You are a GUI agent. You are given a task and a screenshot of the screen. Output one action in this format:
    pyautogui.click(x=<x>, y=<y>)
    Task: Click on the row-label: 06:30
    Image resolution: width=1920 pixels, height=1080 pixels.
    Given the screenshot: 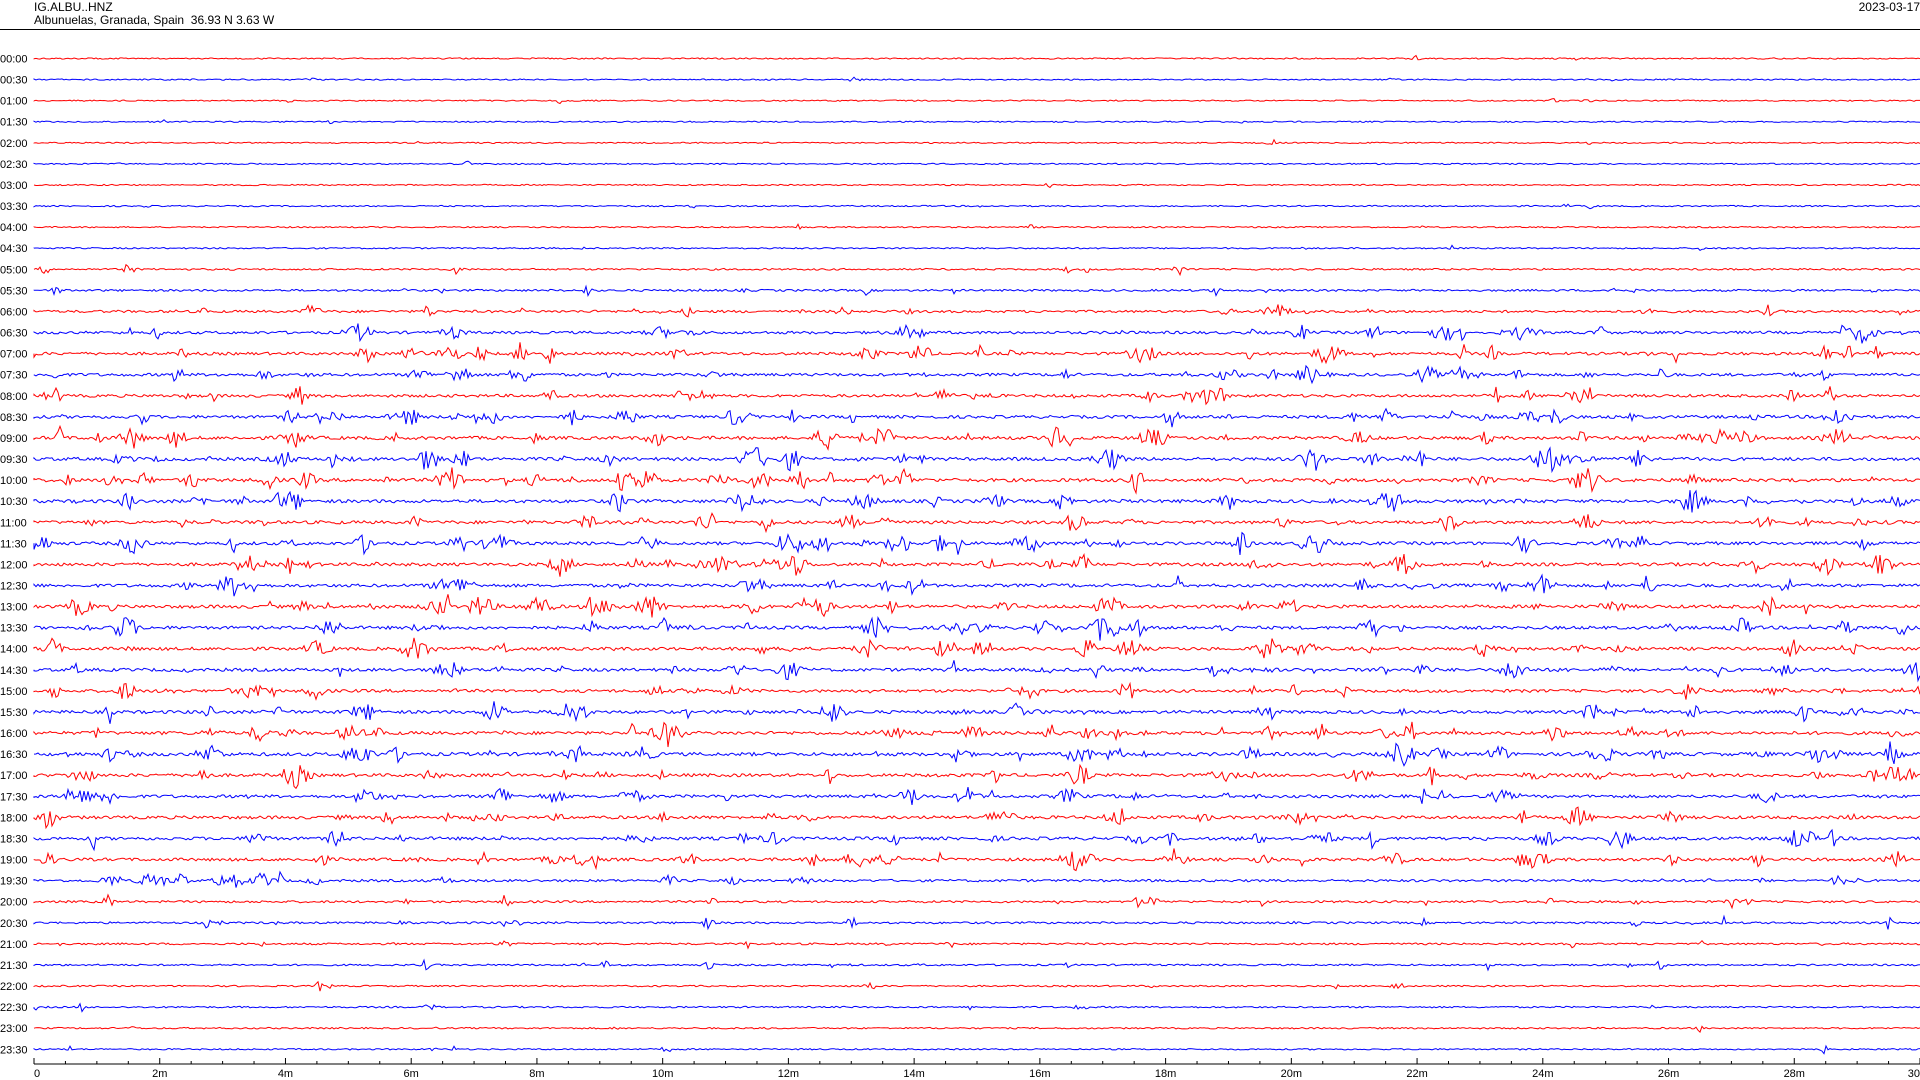 What is the action you would take?
    pyautogui.click(x=14, y=334)
    